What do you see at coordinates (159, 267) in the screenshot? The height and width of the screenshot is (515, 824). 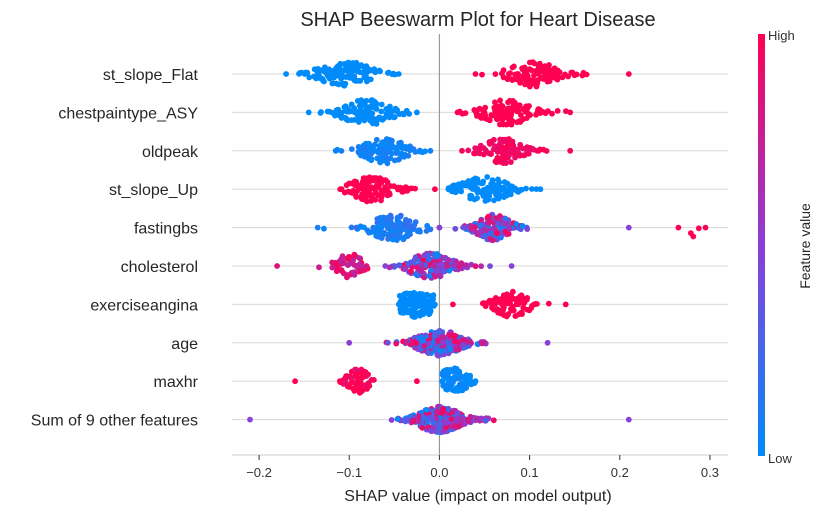 I see `feature-label: cholesterol` at bounding box center [159, 267].